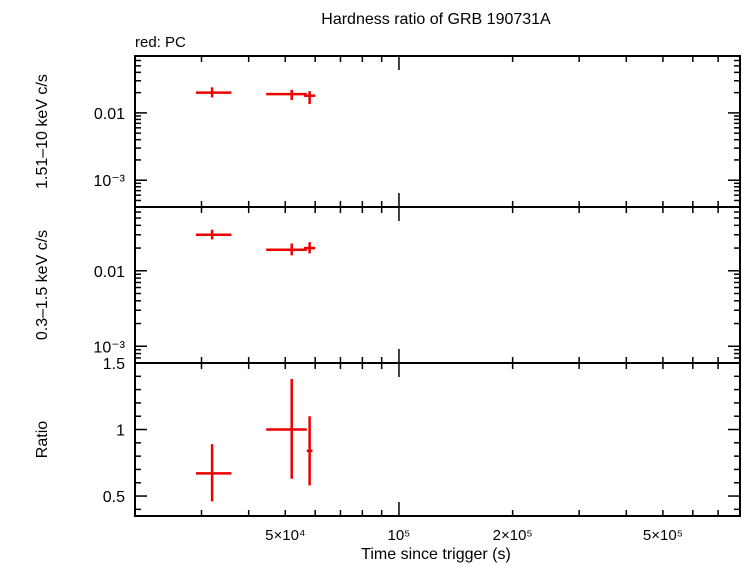 This screenshot has height=566, width=742. Describe the element at coordinates (42, 131) in the screenshot. I see `y-axis-label-hard: 1.51–10 keV c/s` at that location.